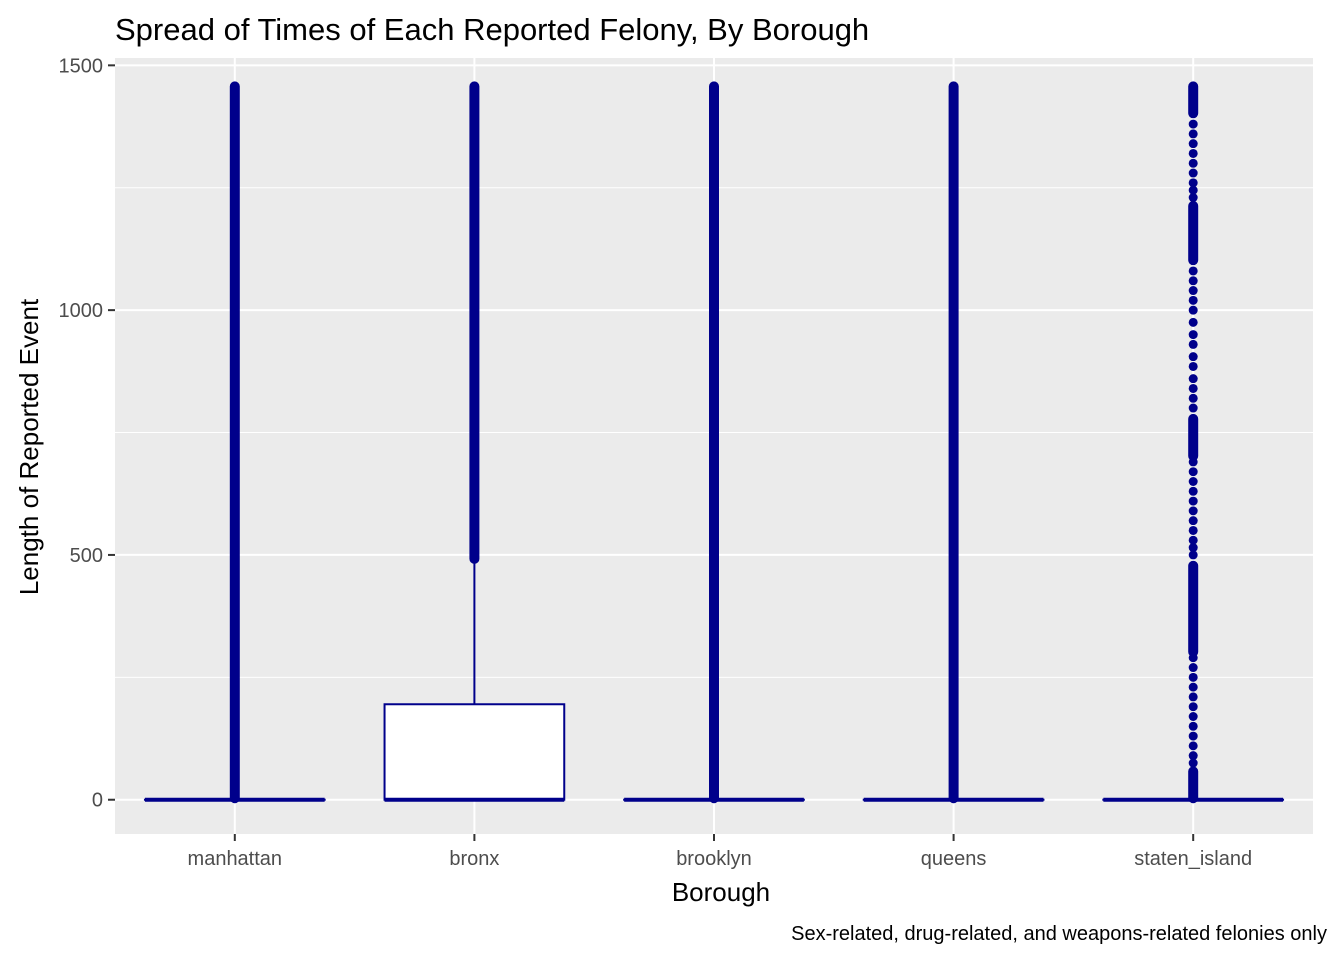  I want to click on x-tick-label: bronx, so click(474, 859).